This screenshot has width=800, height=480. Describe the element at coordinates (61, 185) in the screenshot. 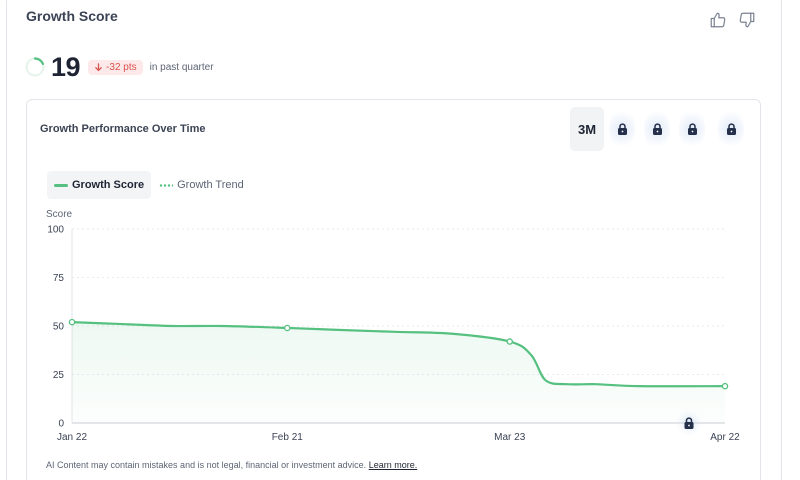

I see `legend-swatch-solid` at that location.